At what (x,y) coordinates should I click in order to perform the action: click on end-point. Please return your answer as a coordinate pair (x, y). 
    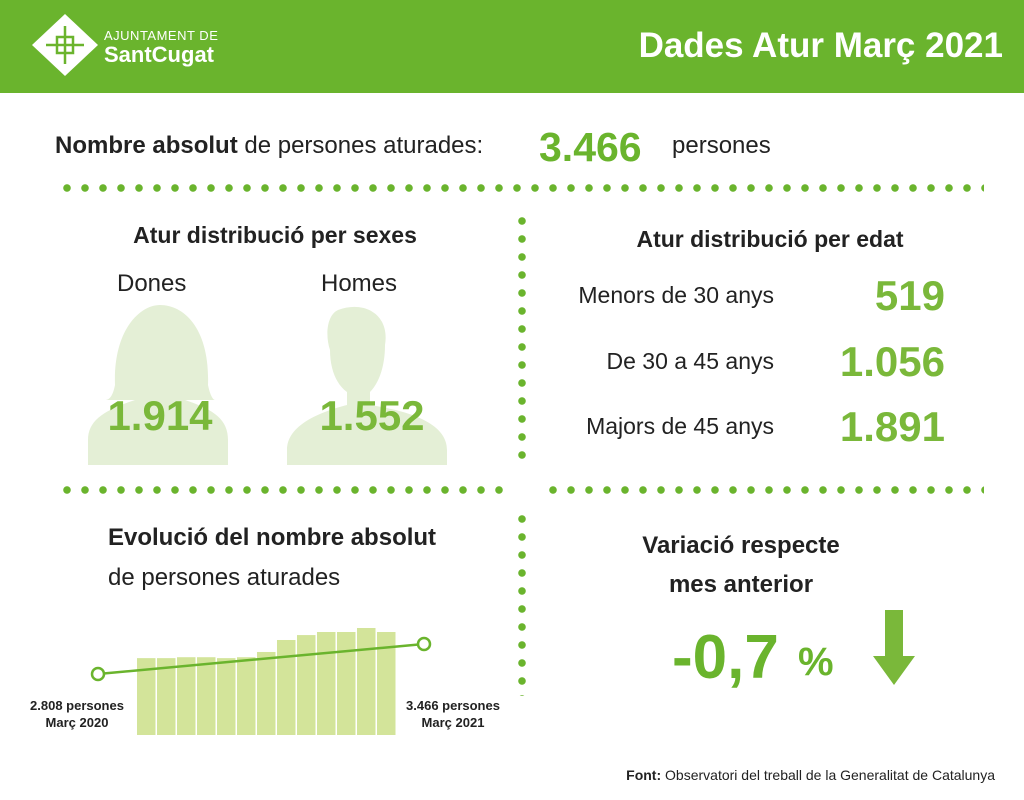
    Looking at the image, I should click on (424, 644).